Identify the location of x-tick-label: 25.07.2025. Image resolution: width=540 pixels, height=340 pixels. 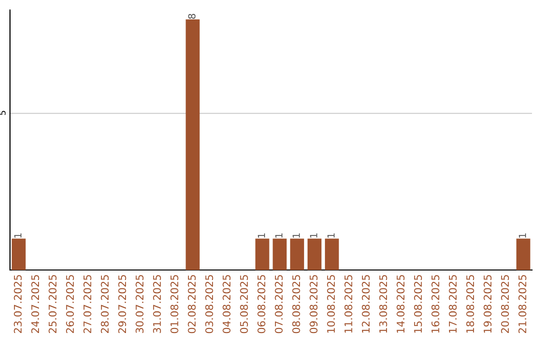
(52, 304).